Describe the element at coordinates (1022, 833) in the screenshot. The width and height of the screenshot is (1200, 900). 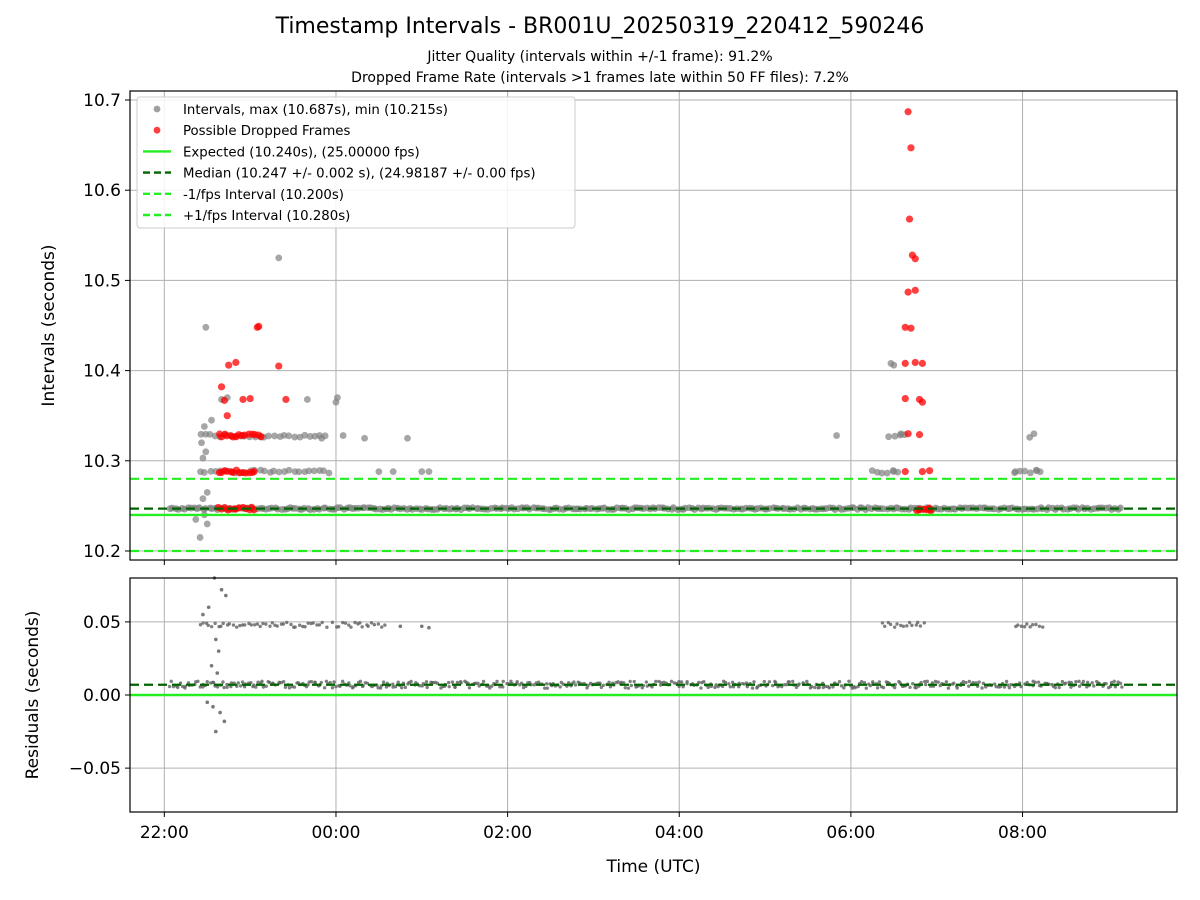
I see `x-tick-label: 08:00` at that location.